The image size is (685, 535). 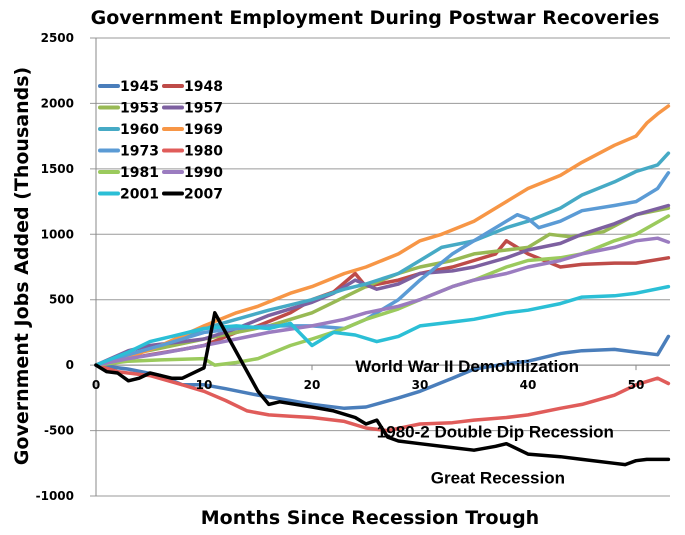 I want to click on annotation-label: World War II Demobilization, so click(x=467, y=366).